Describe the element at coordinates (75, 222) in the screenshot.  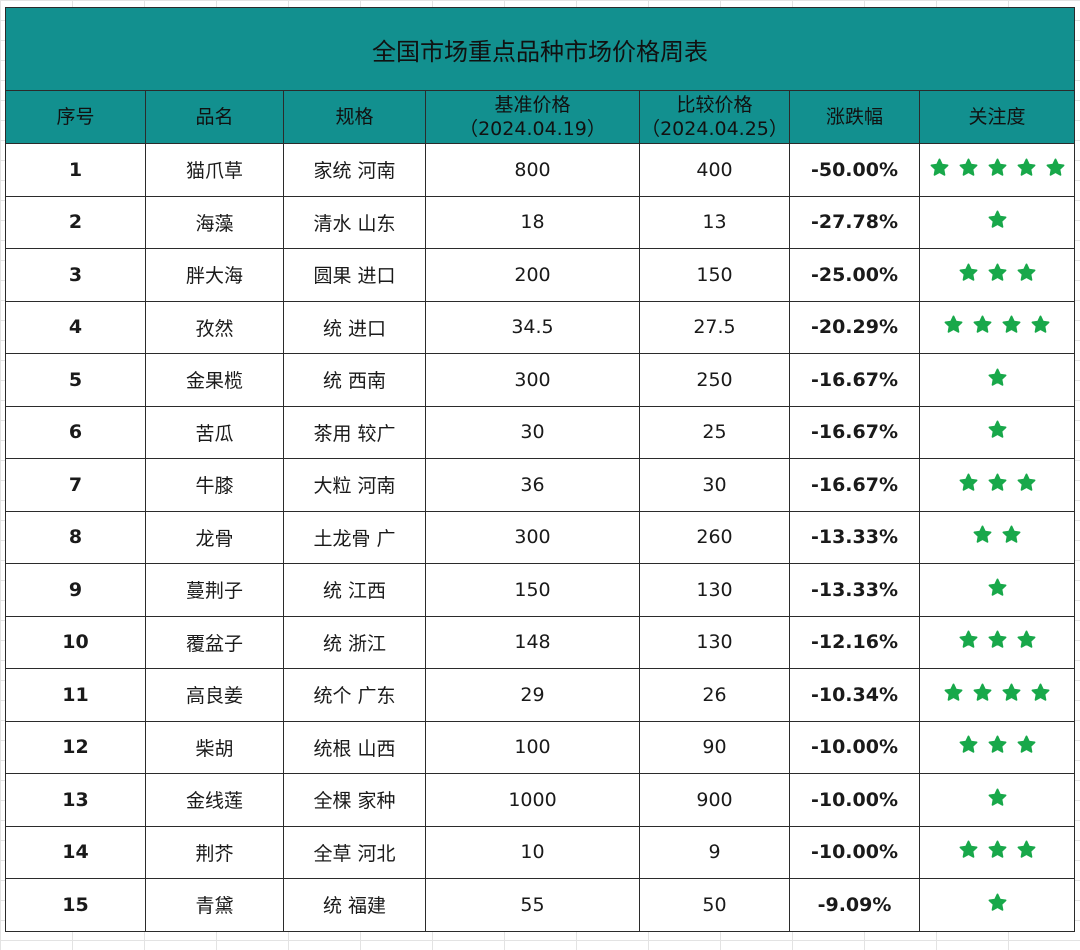
I see `cell-index: 2` at that location.